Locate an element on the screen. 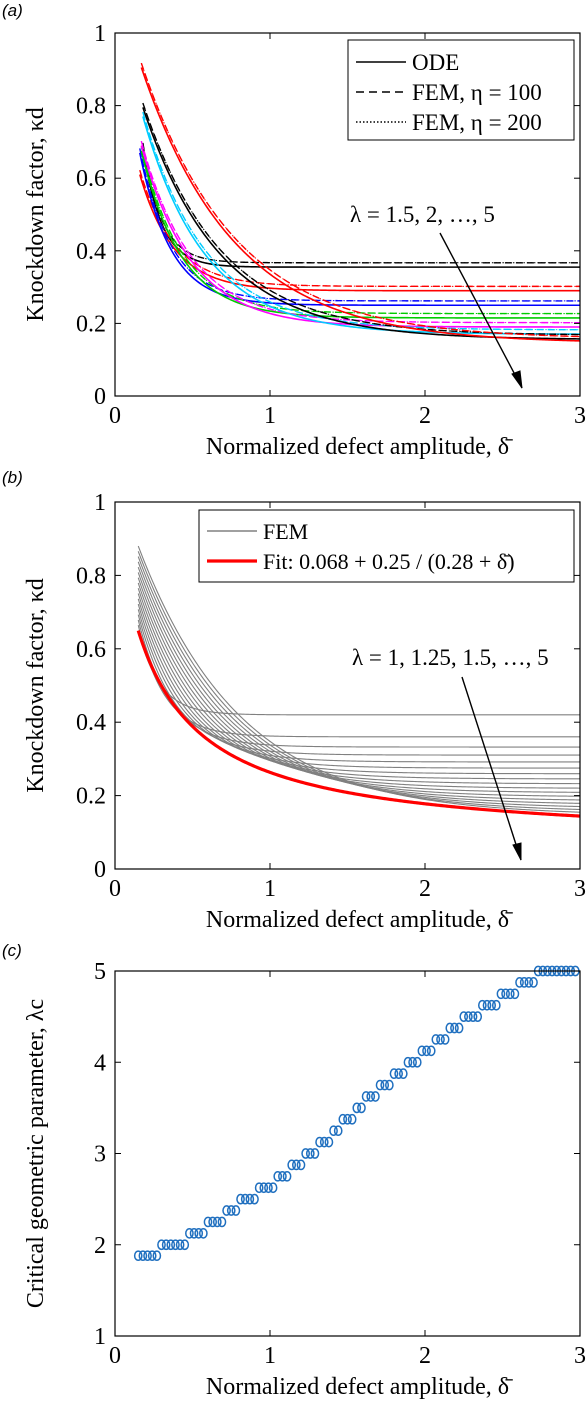  ode-line-lambda-1.5 is located at coordinates (361, 207).